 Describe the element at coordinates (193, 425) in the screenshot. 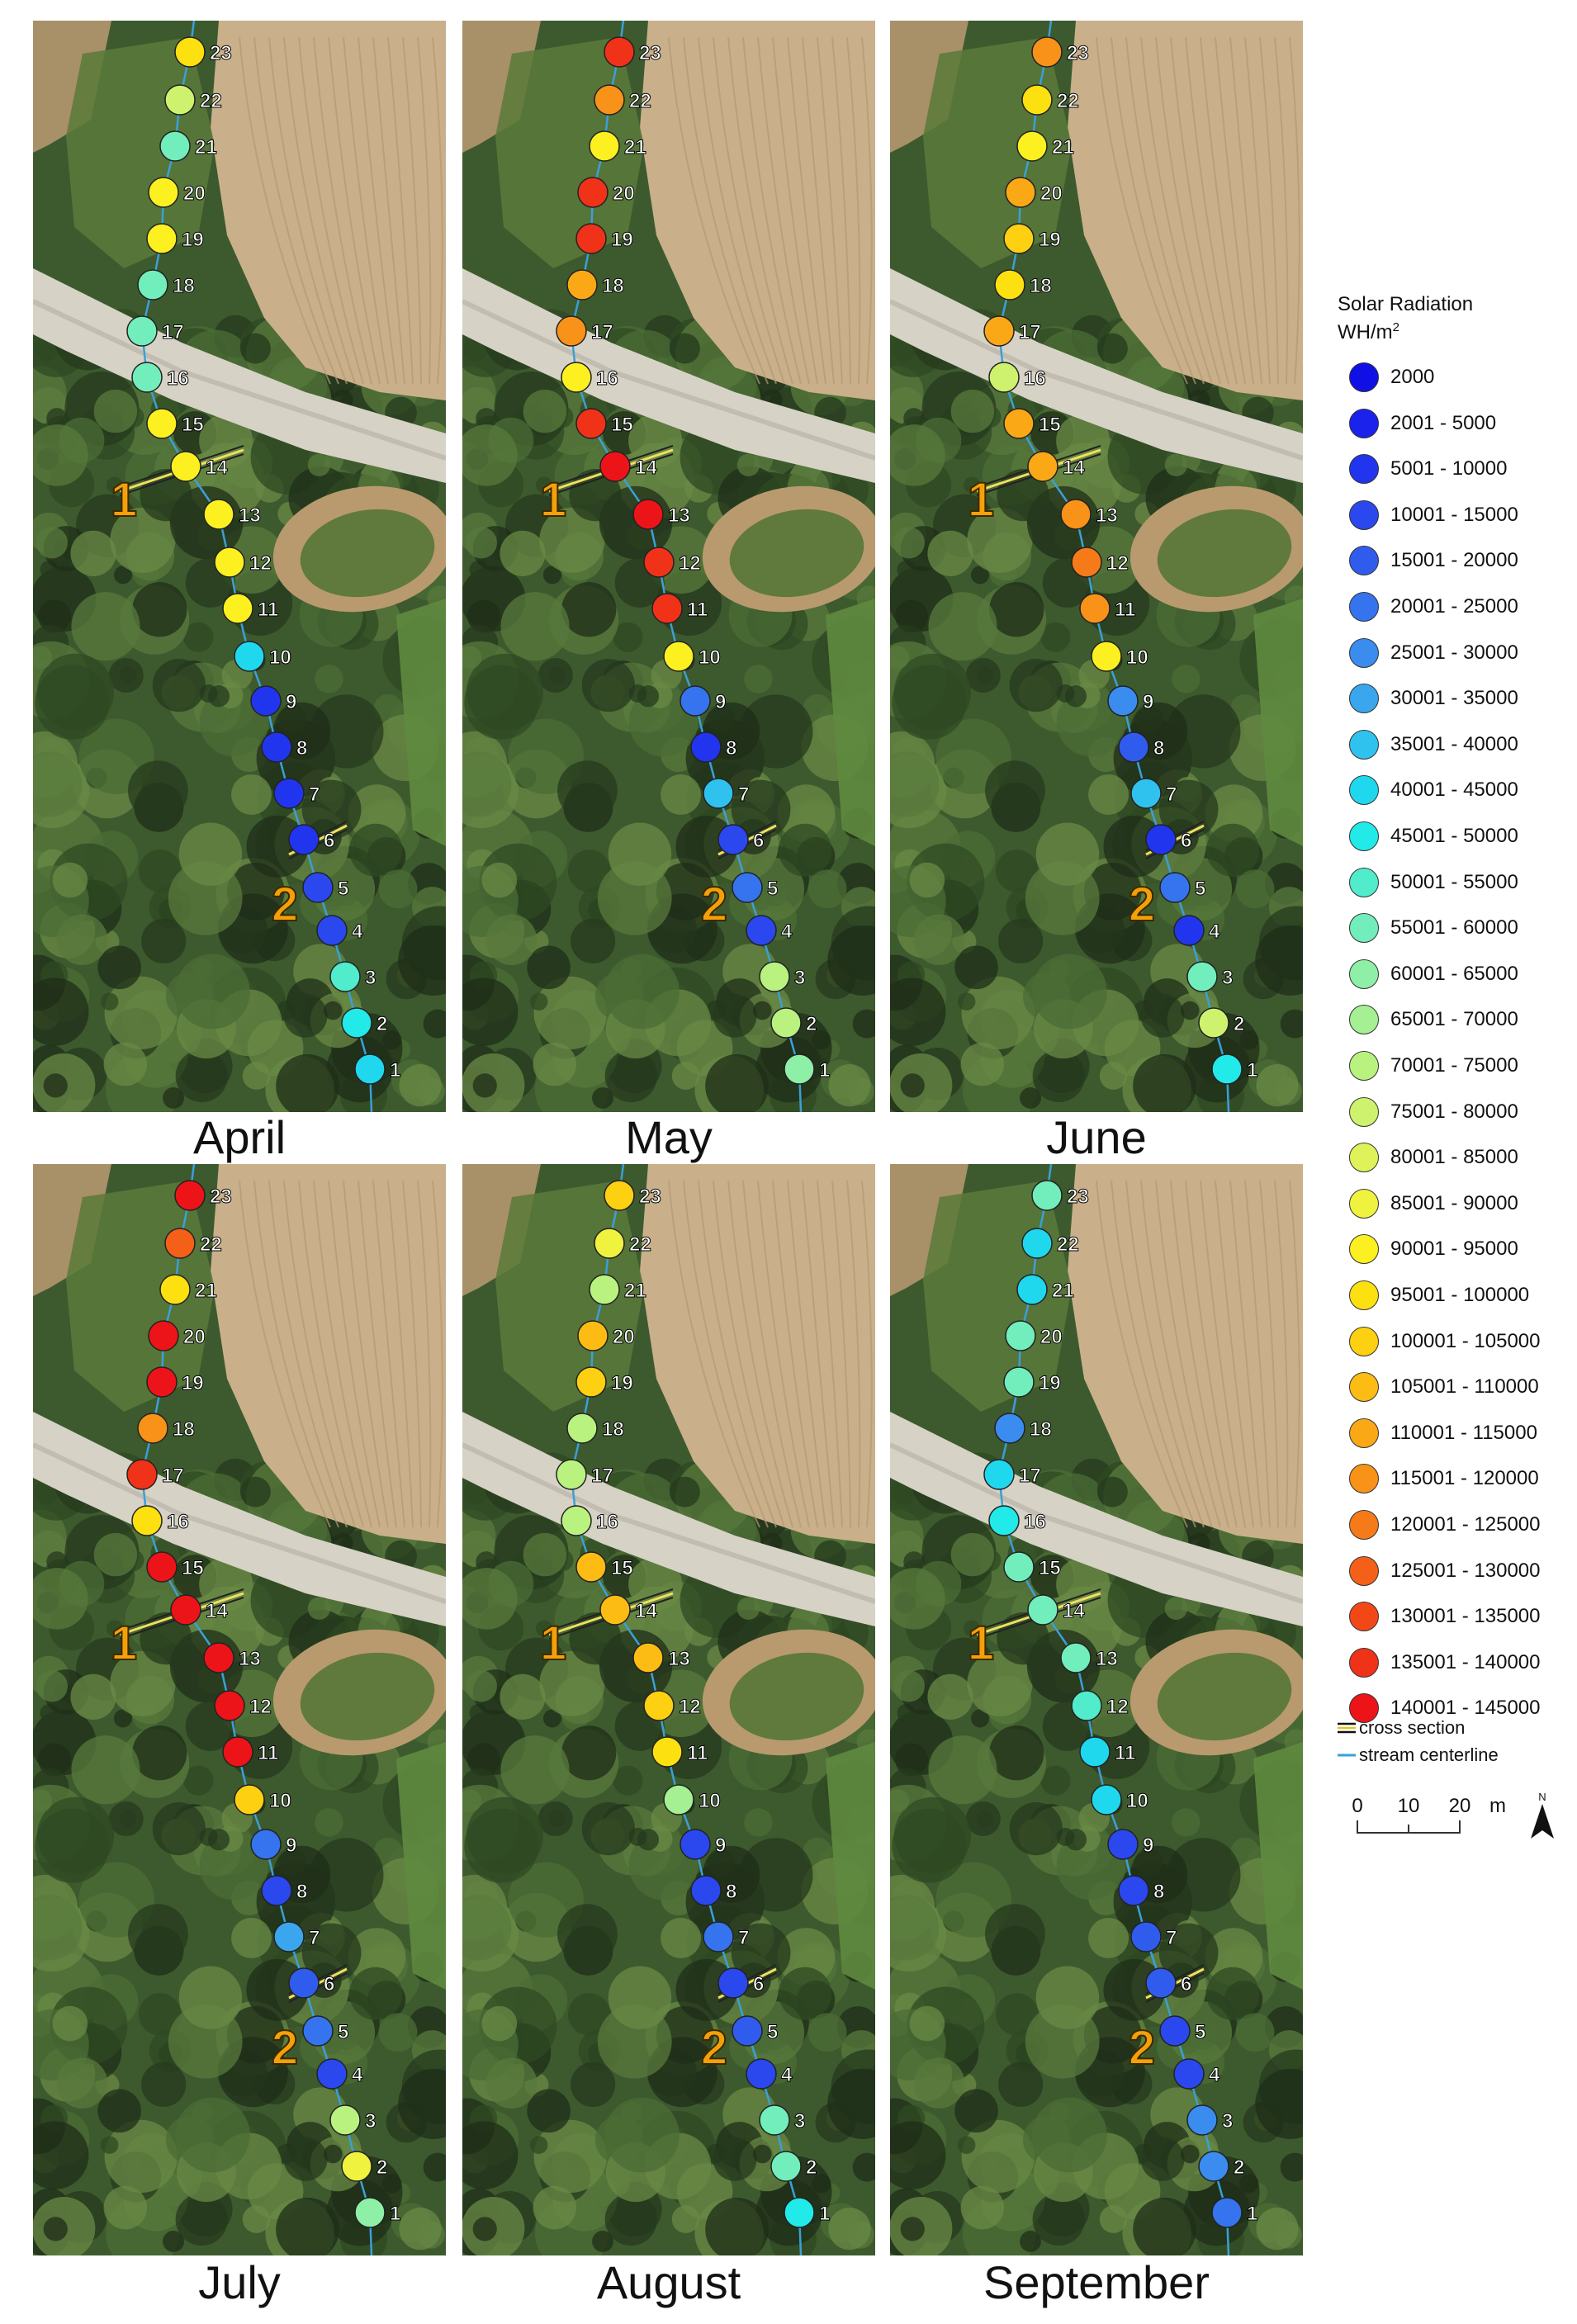

I see `radiation-point-label: 15` at that location.